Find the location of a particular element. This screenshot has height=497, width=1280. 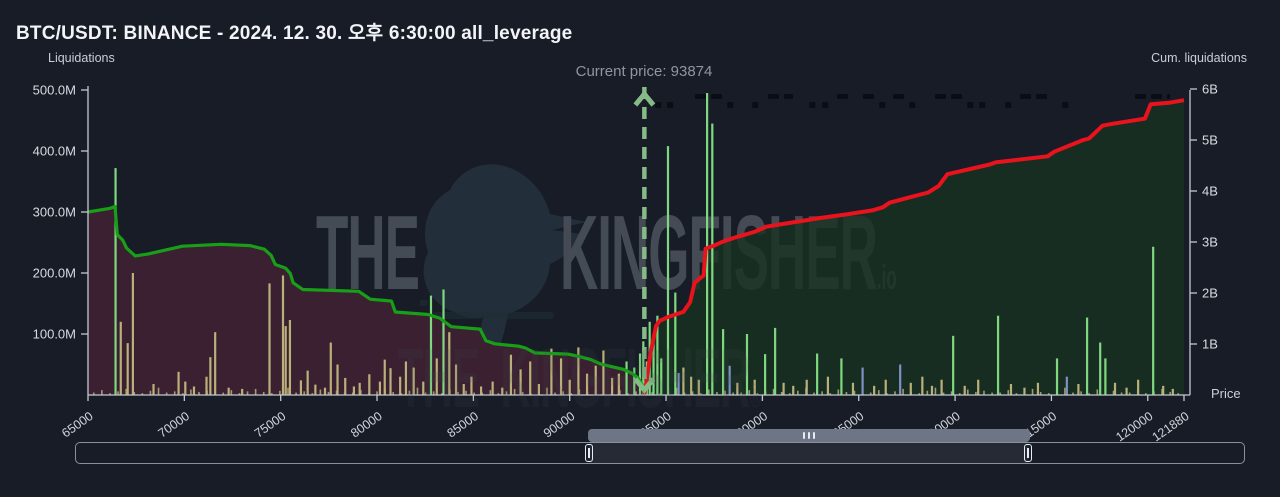

left-tick-label: 200.0M is located at coordinates (54, 273).